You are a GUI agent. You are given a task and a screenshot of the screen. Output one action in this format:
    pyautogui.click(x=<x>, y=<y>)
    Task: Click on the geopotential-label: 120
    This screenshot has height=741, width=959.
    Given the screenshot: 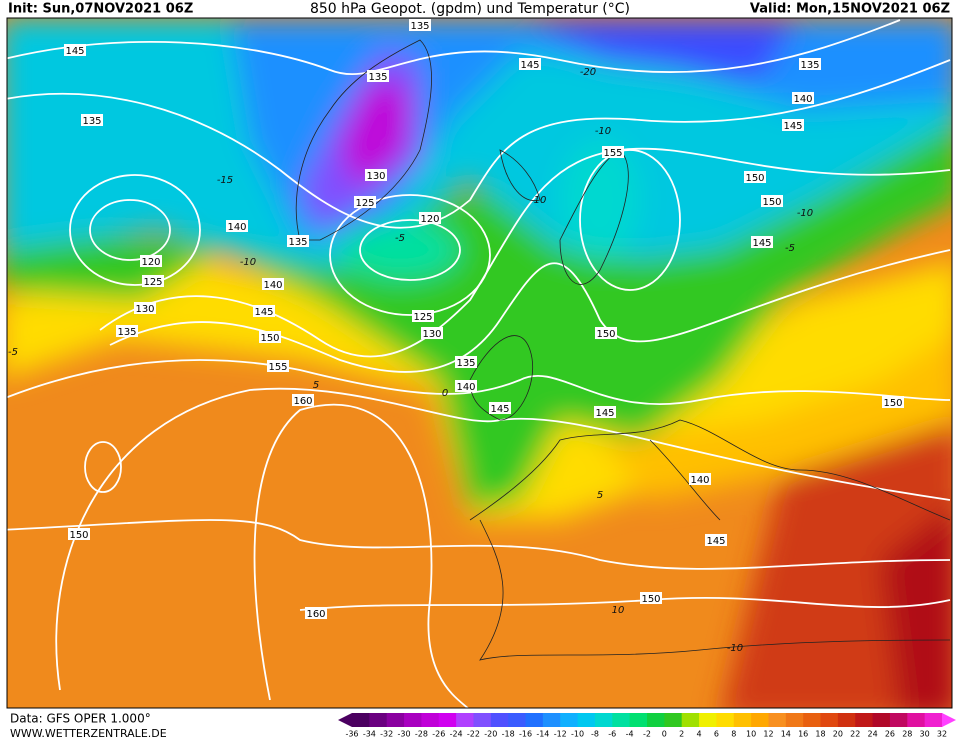 What is the action you would take?
    pyautogui.click(x=150, y=262)
    